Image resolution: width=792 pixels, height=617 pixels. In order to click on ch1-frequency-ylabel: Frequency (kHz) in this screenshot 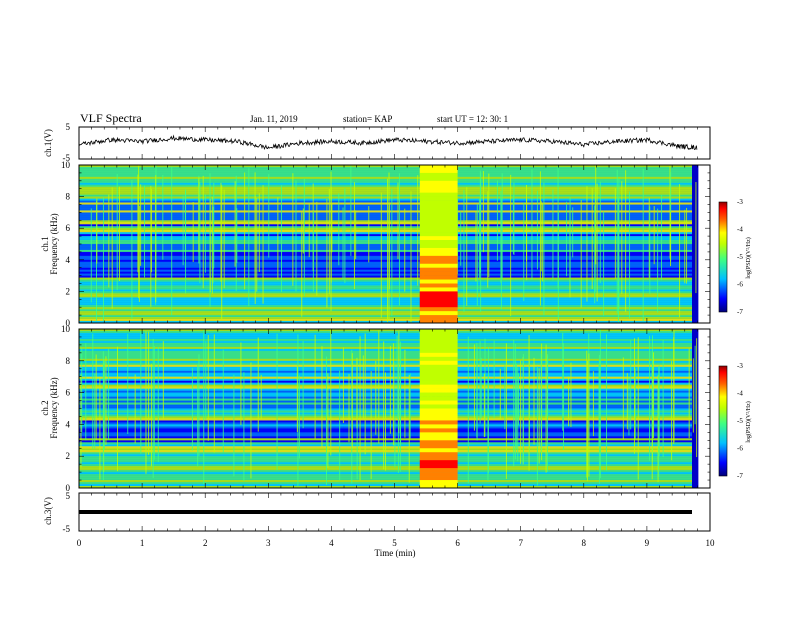, I will do `click(54, 243)`.